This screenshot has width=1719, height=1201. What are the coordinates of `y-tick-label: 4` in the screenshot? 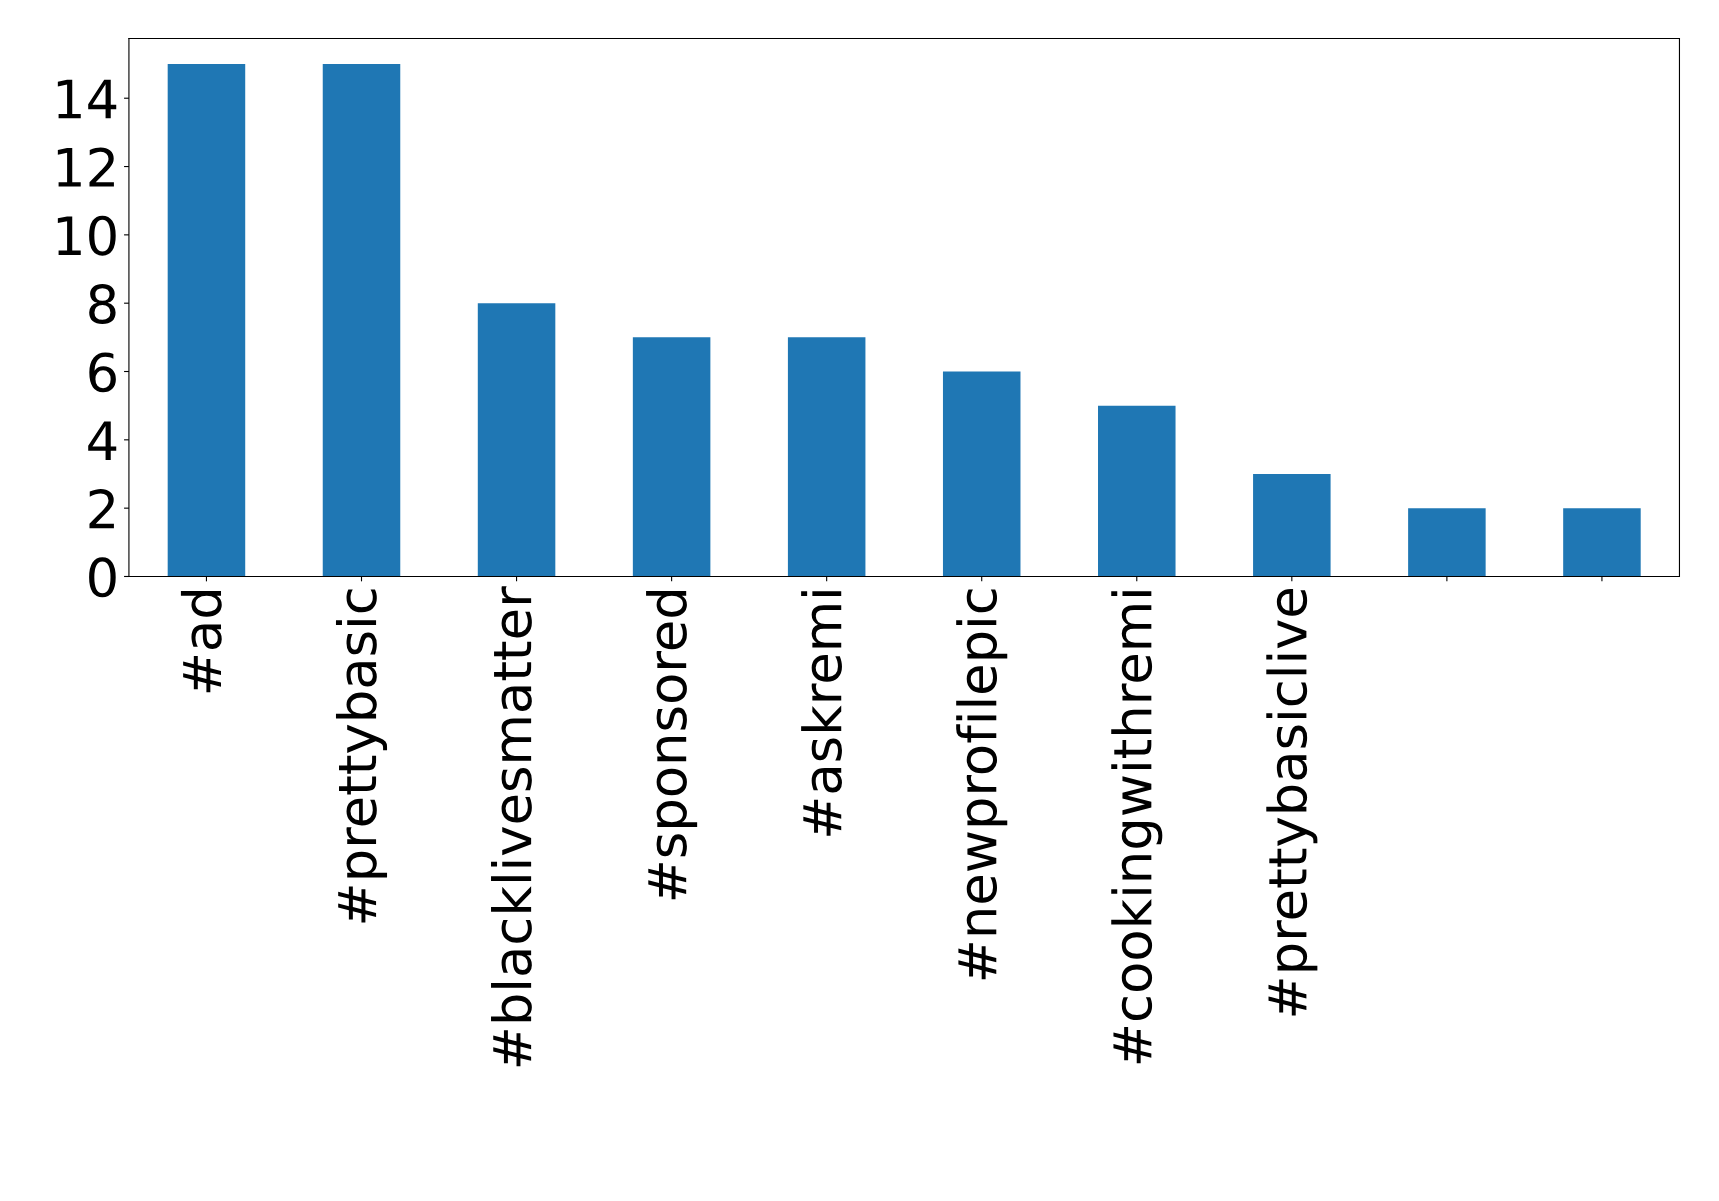 It's located at (102, 440).